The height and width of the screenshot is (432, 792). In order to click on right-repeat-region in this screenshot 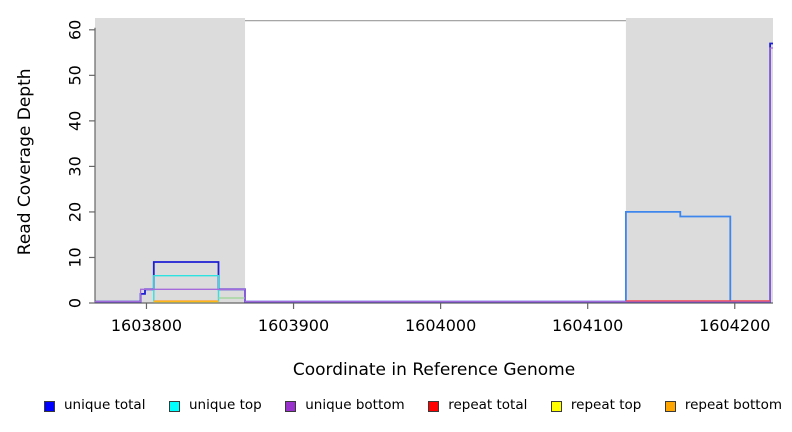, I will do `click(699, 160)`.